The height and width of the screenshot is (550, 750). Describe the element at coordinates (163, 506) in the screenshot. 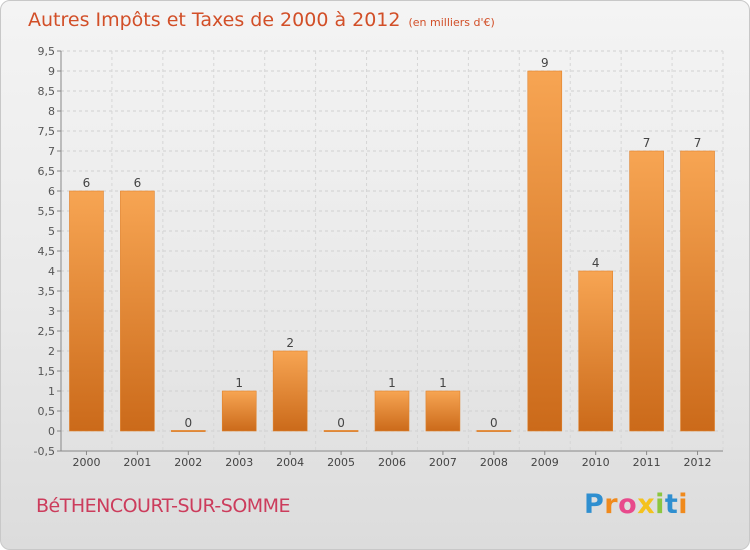

I see `commune-name: BéTHENCOURT-SUR-SOMME` at that location.